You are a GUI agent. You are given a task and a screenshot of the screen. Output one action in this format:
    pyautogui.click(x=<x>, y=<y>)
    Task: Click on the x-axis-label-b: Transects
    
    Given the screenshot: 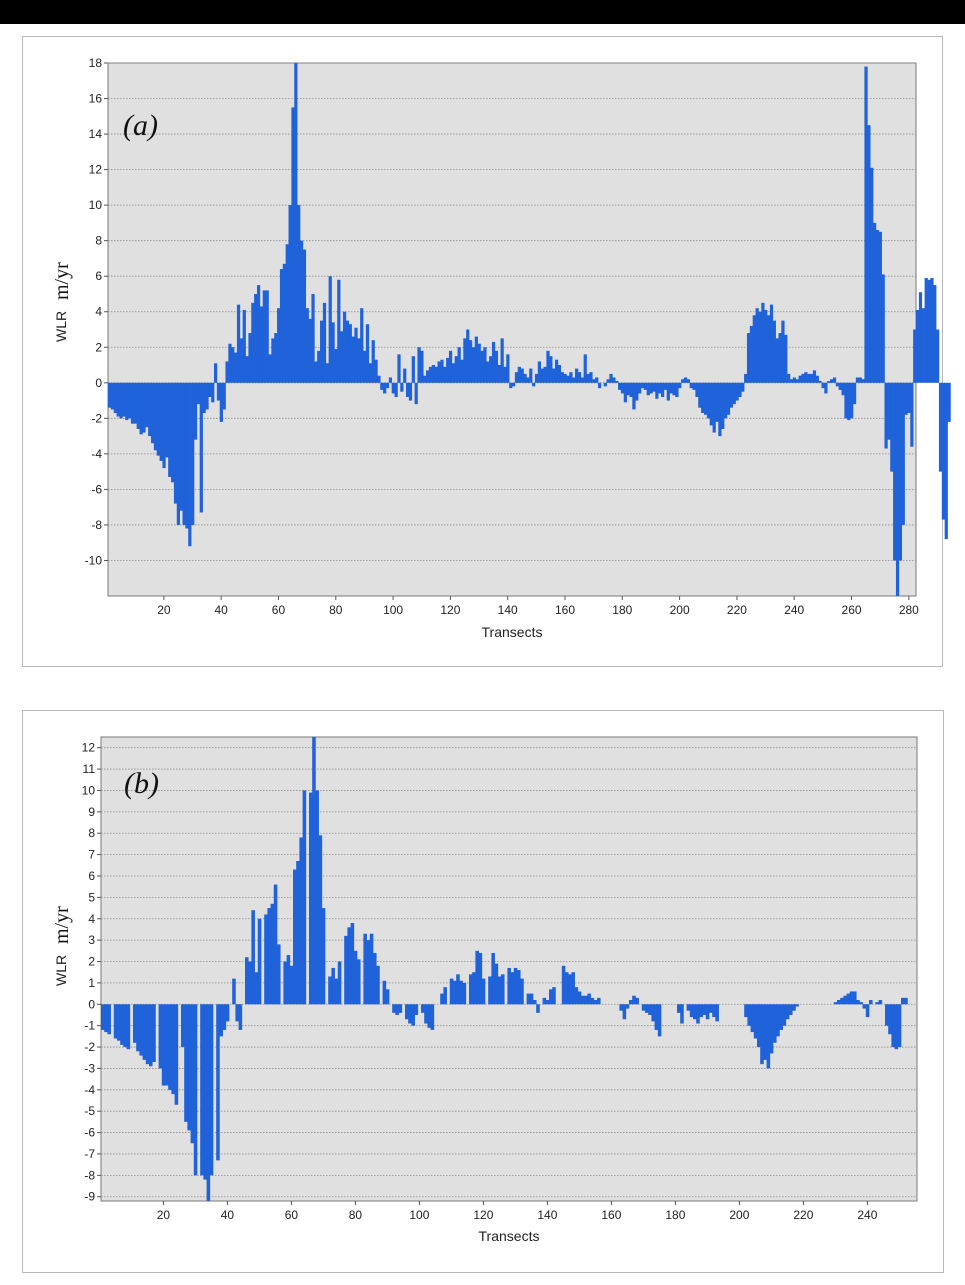 What is the action you would take?
    pyautogui.click(x=509, y=1236)
    